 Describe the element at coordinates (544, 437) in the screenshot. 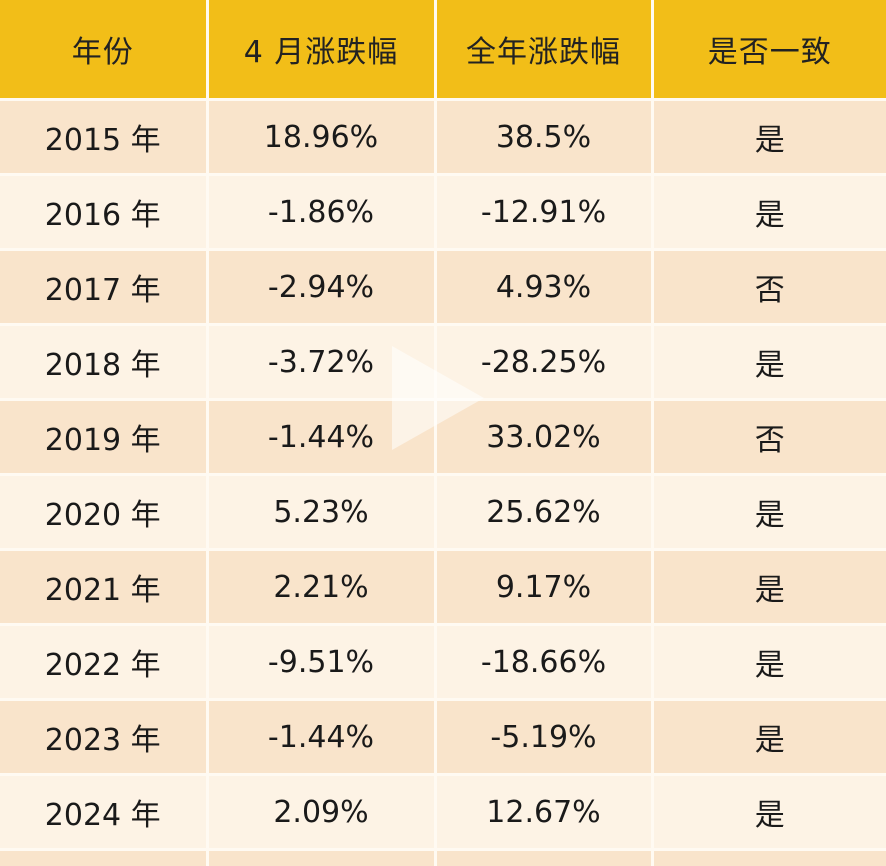

I see `cell-annual-change: 33.02%` at that location.